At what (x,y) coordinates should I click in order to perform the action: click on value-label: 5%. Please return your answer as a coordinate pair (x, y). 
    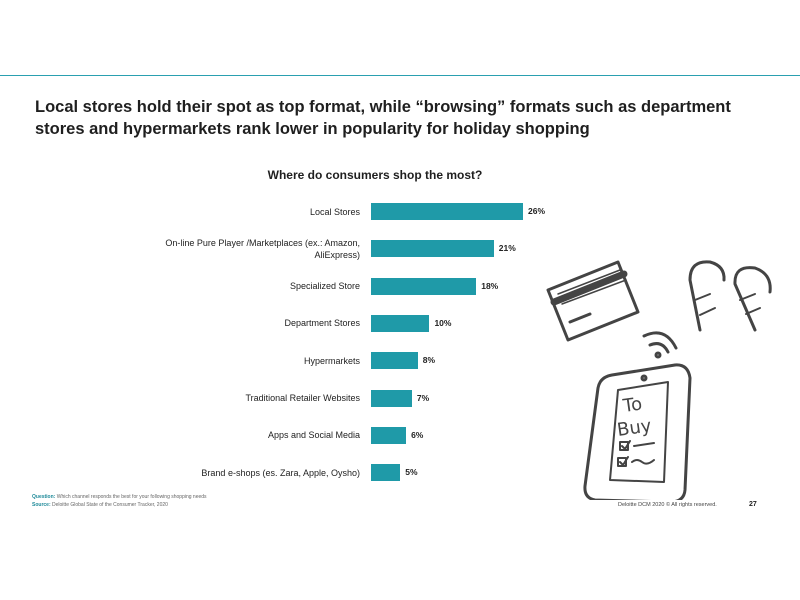
    Looking at the image, I should click on (411, 472).